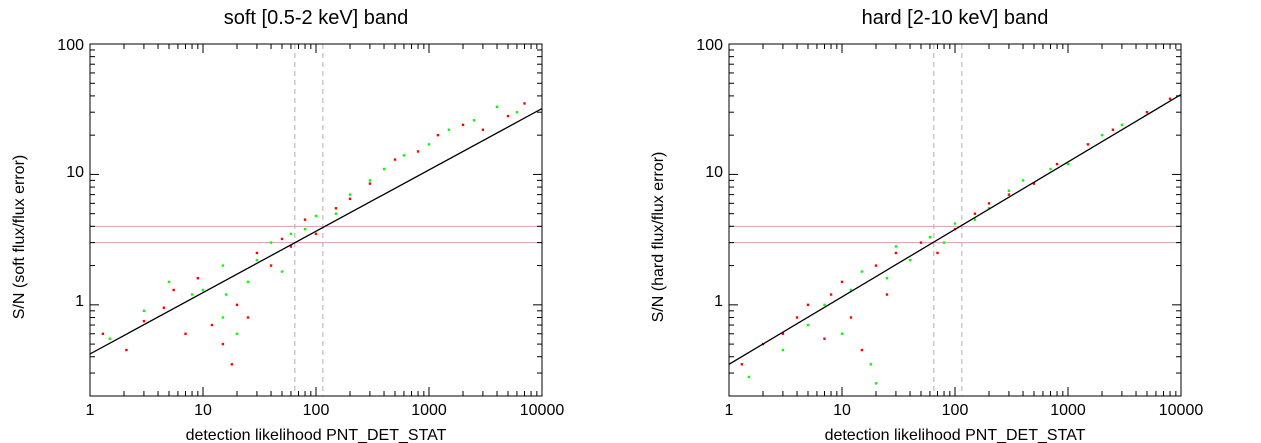 Image resolution: width=1261 pixels, height=443 pixels. Describe the element at coordinates (658, 237) in the screenshot. I see `y-axis-label: S/N (hard flux/flux error)` at that location.